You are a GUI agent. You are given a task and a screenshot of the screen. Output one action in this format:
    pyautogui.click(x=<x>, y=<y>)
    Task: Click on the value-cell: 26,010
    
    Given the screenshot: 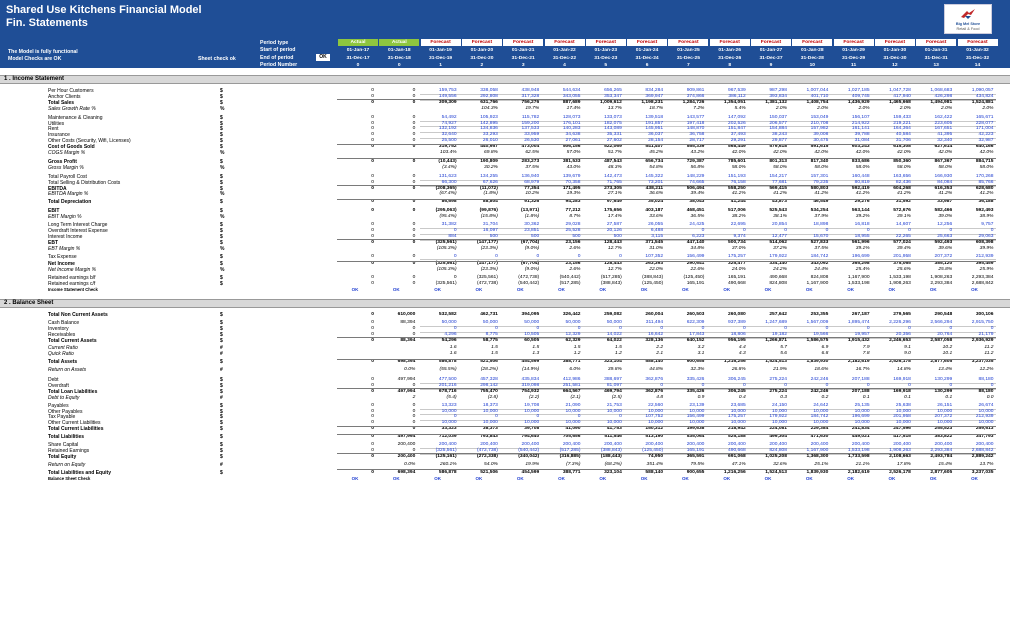 What is the action you would take?
    pyautogui.click(x=490, y=141)
    